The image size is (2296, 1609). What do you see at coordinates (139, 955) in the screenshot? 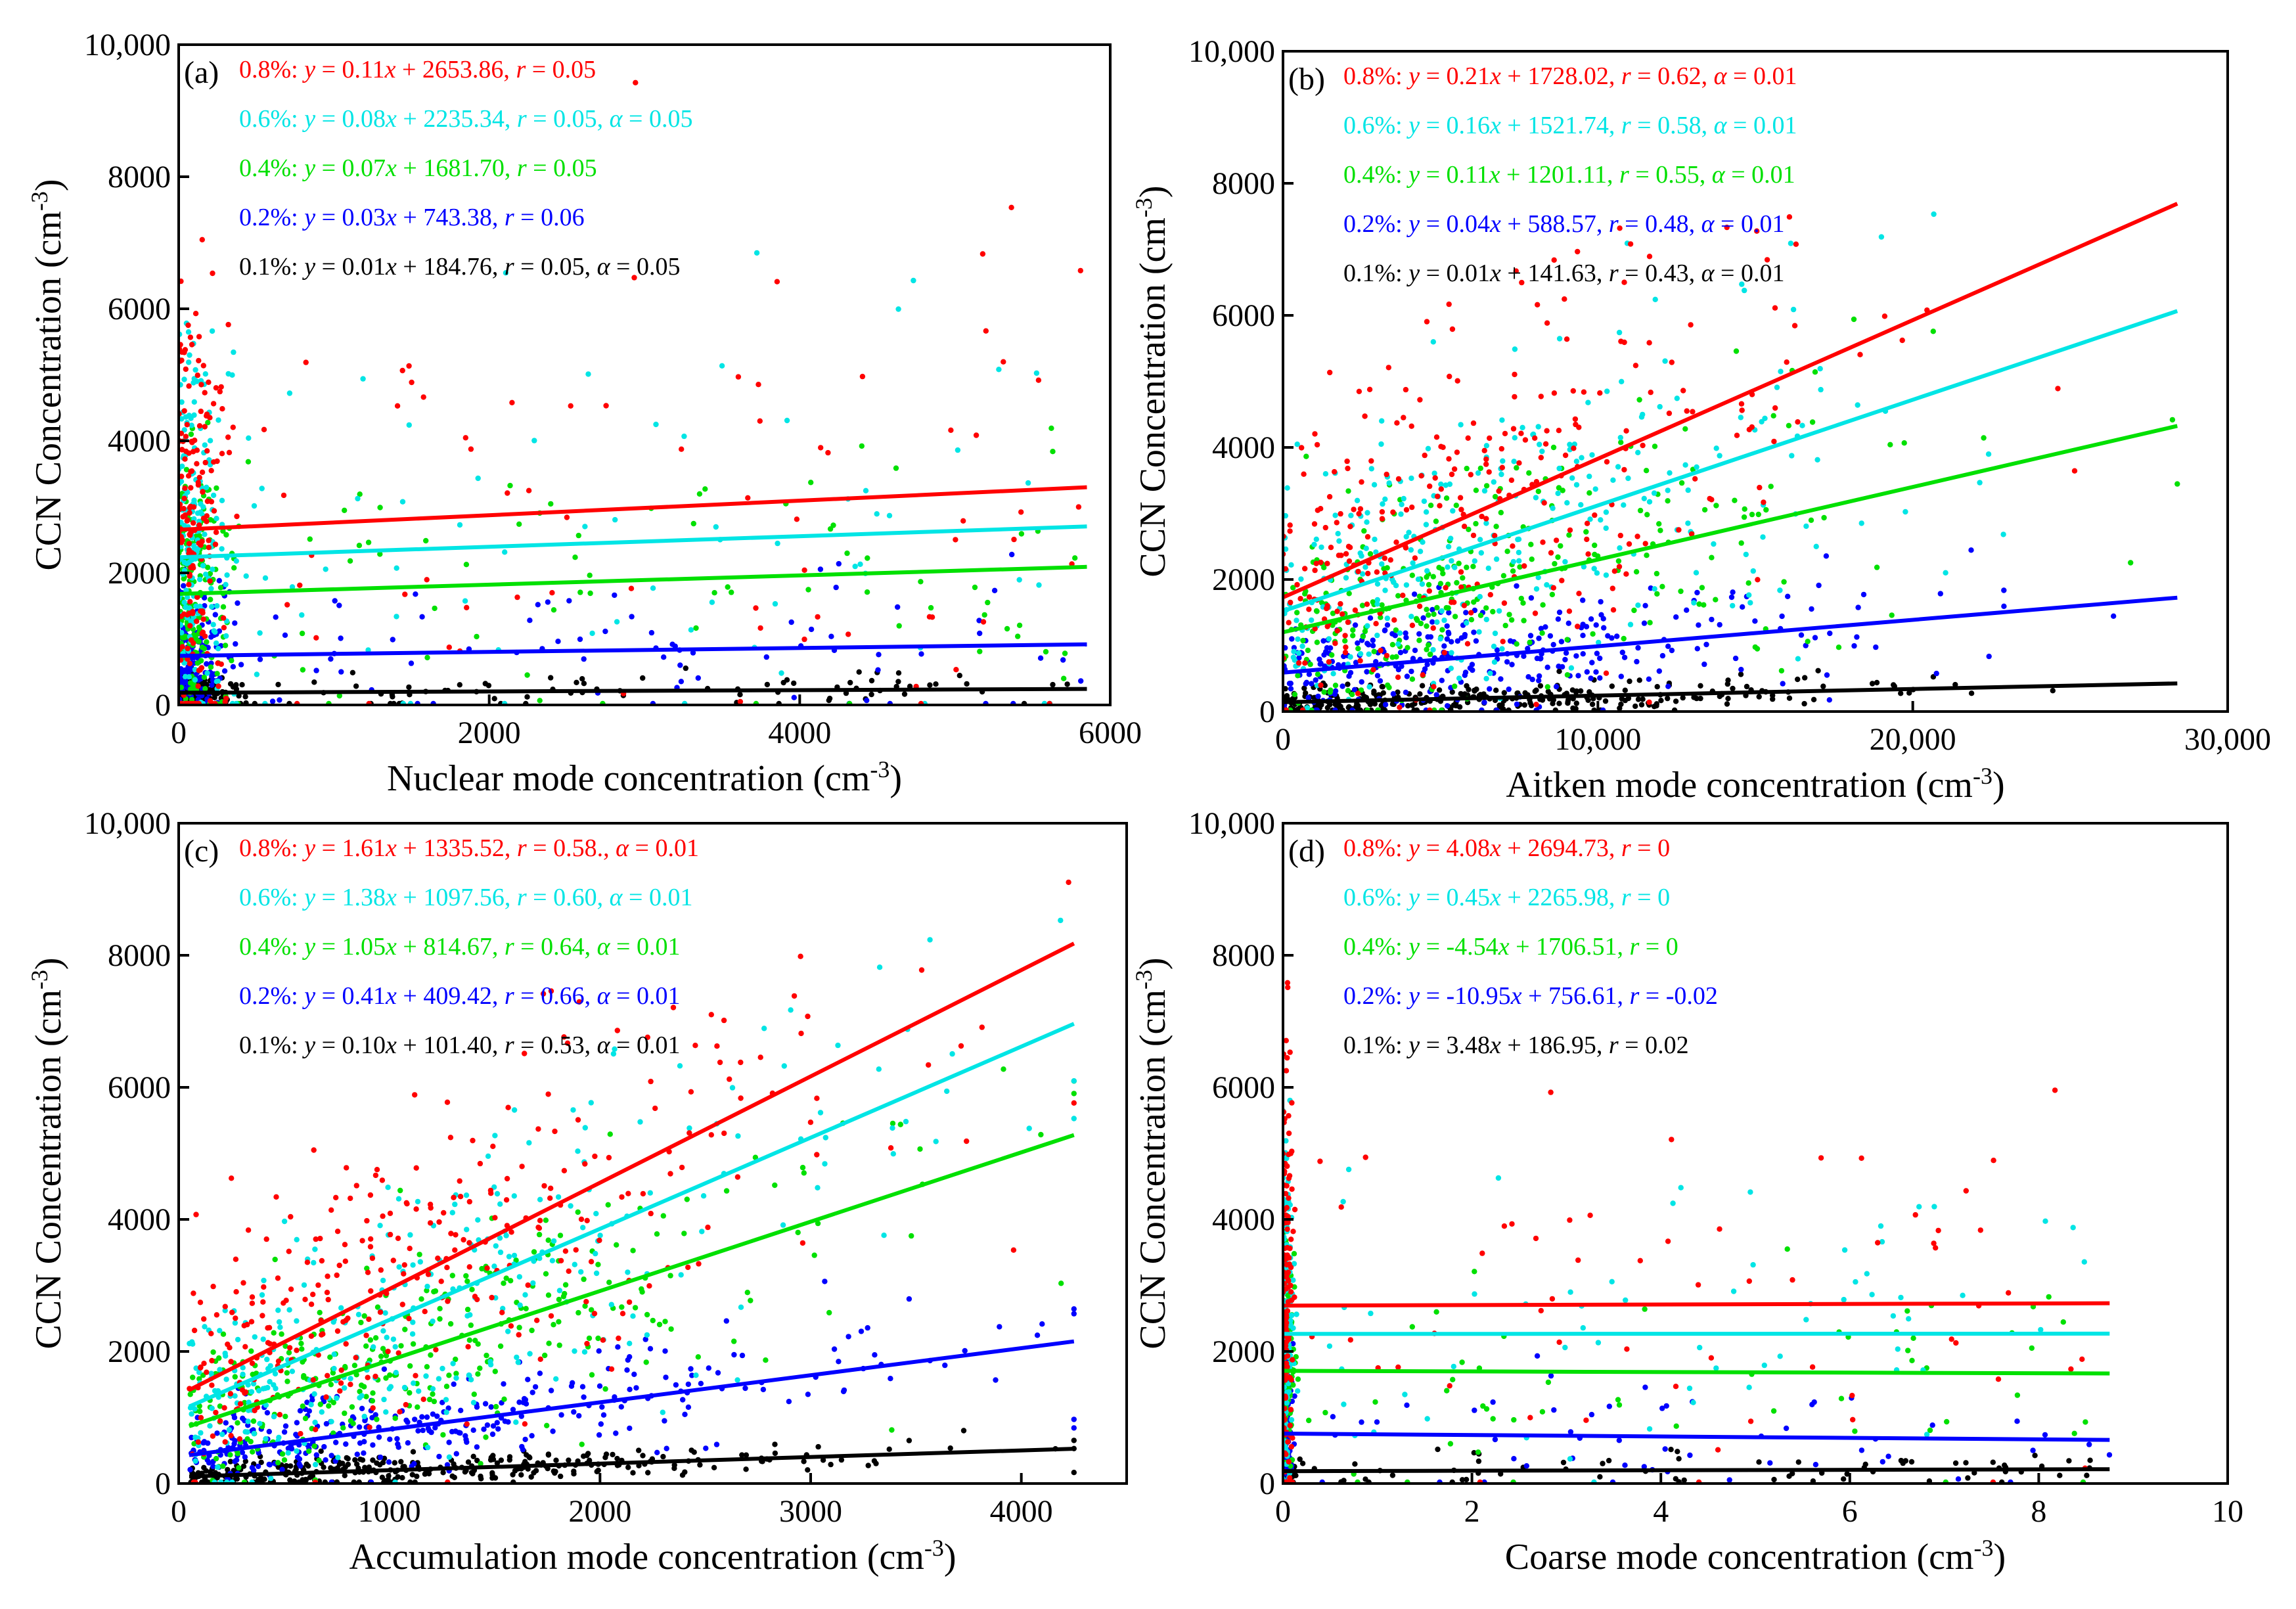
I see `y-tick-label: 8000` at bounding box center [139, 955].